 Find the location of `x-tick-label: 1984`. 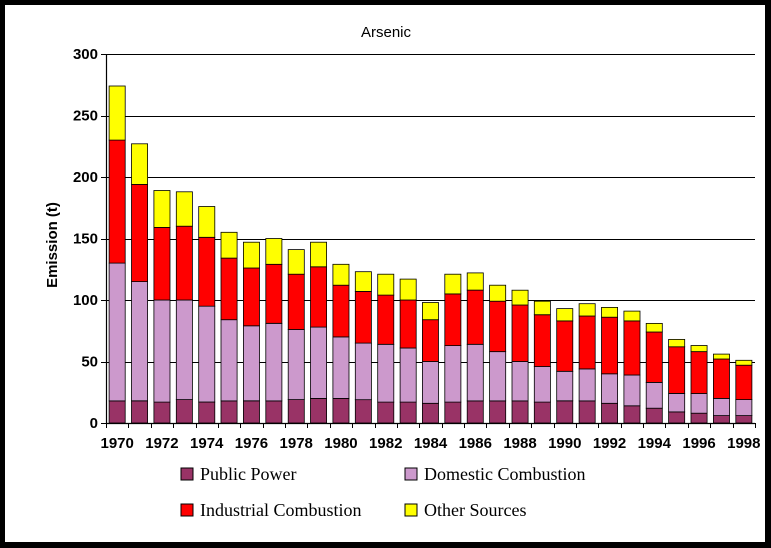

x-tick-label: 1984 is located at coordinates (431, 443).